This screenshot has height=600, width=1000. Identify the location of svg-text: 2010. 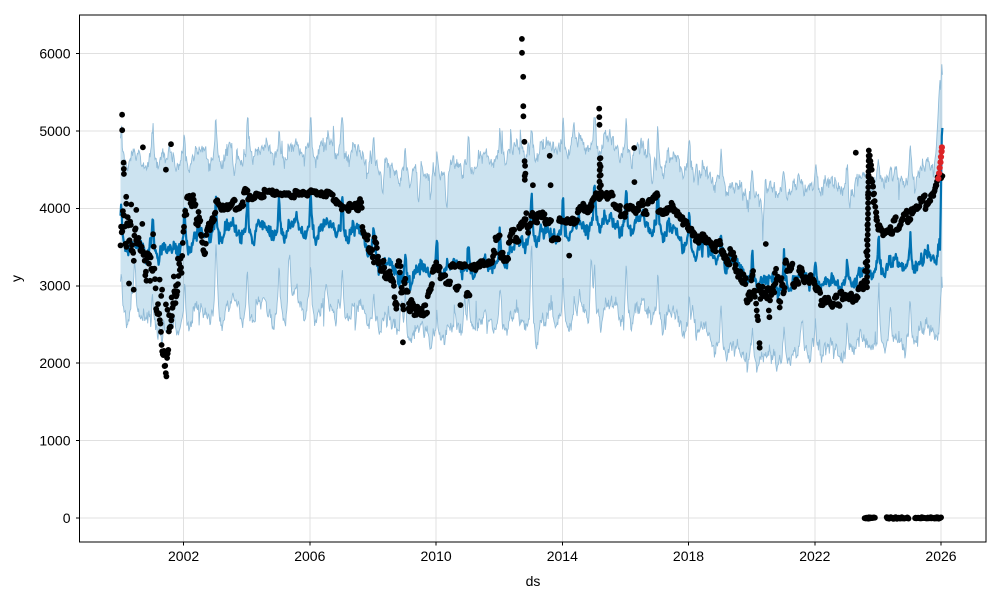
(436, 556).